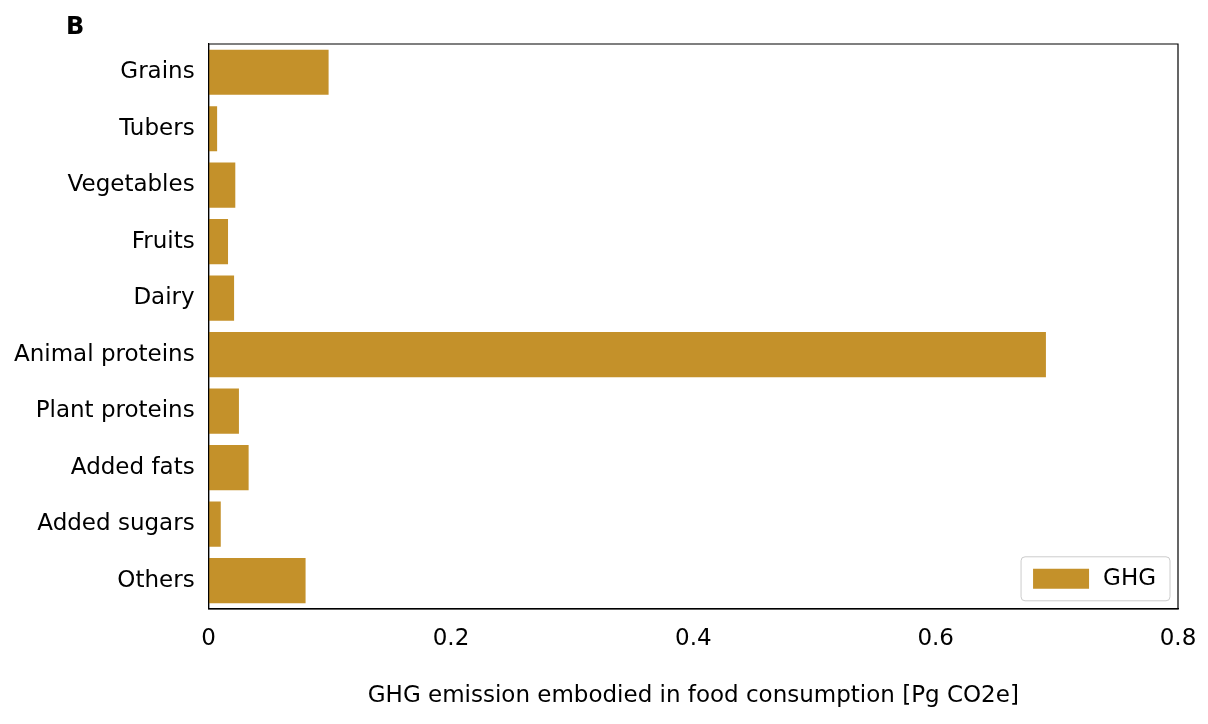 The height and width of the screenshot is (724, 1208). What do you see at coordinates (116, 522) in the screenshot?
I see `y-tick-label: Added sugars` at bounding box center [116, 522].